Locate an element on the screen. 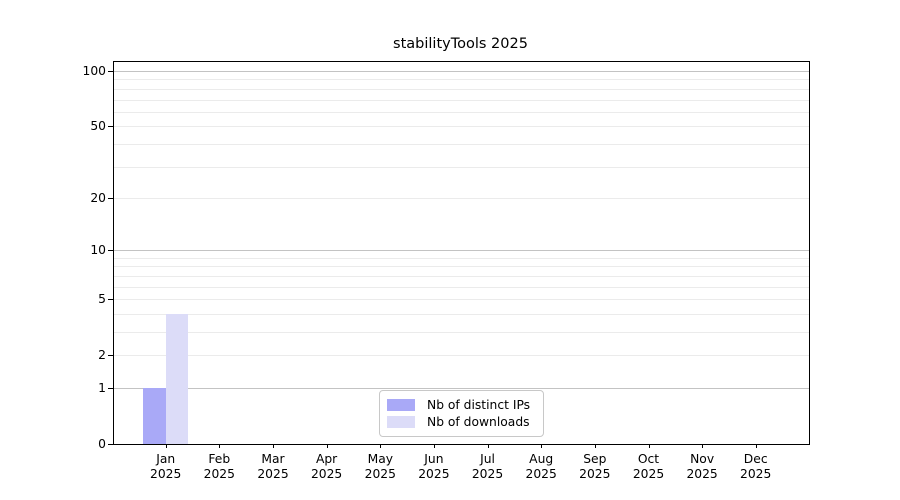 This screenshot has height=500, width=900. y-tick-label: 5 is located at coordinates (102, 299).